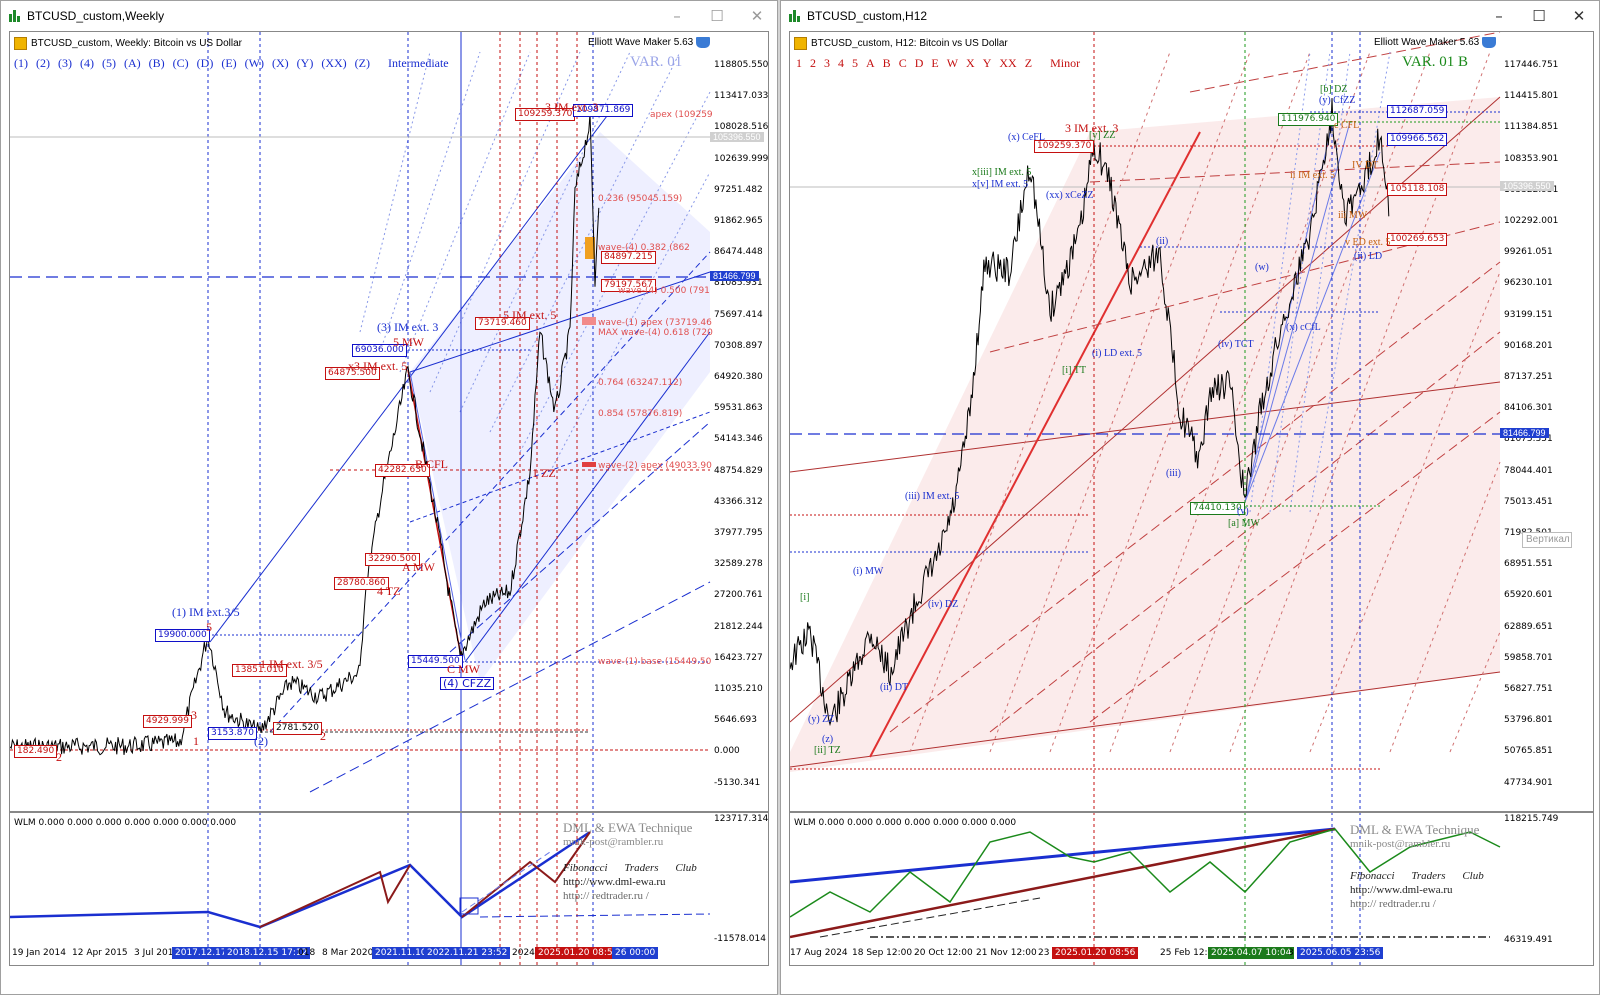 The image size is (1600, 995). Describe the element at coordinates (738, 345) in the screenshot. I see `price-tick: 70308.897` at that location.